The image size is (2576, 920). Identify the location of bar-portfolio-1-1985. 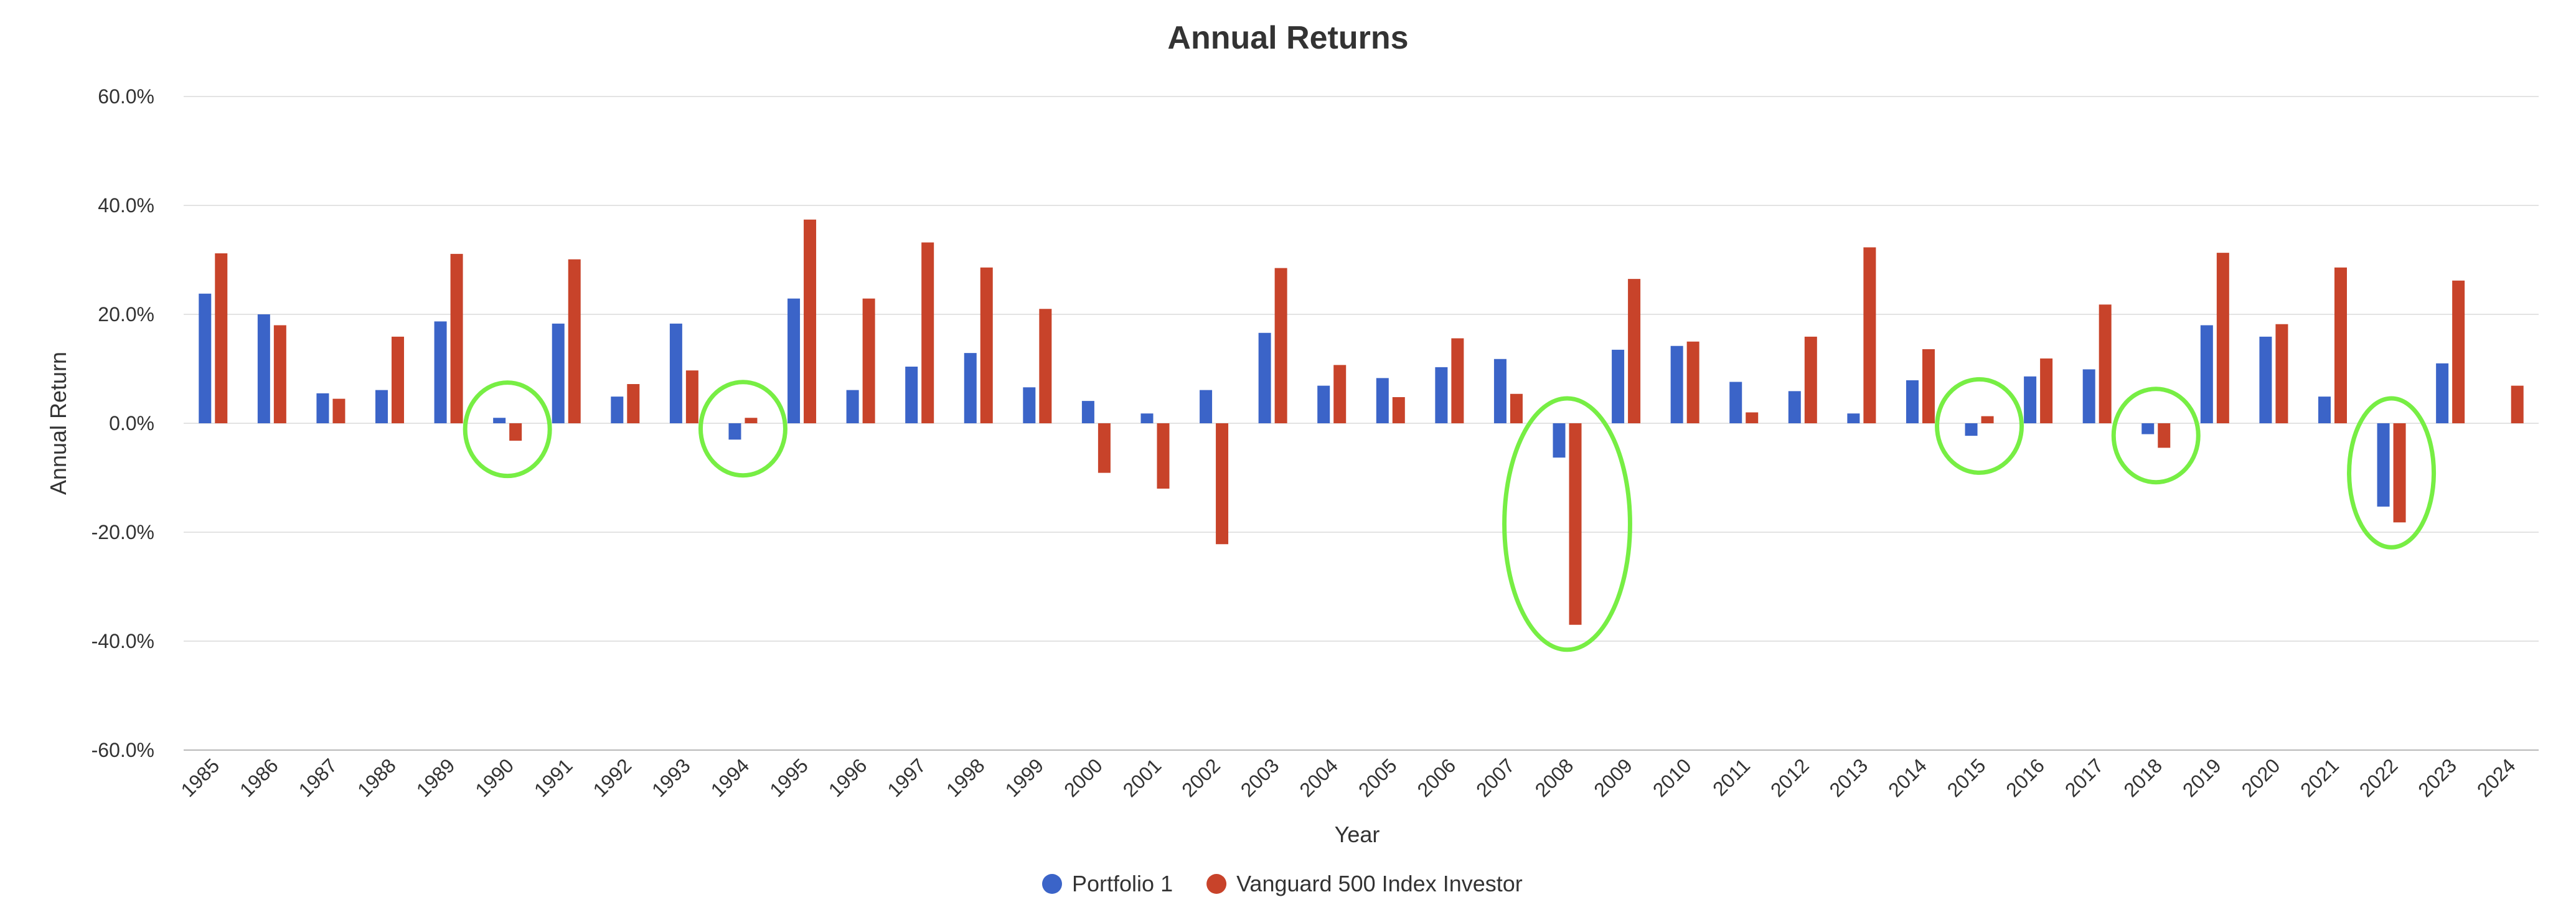
(205, 358).